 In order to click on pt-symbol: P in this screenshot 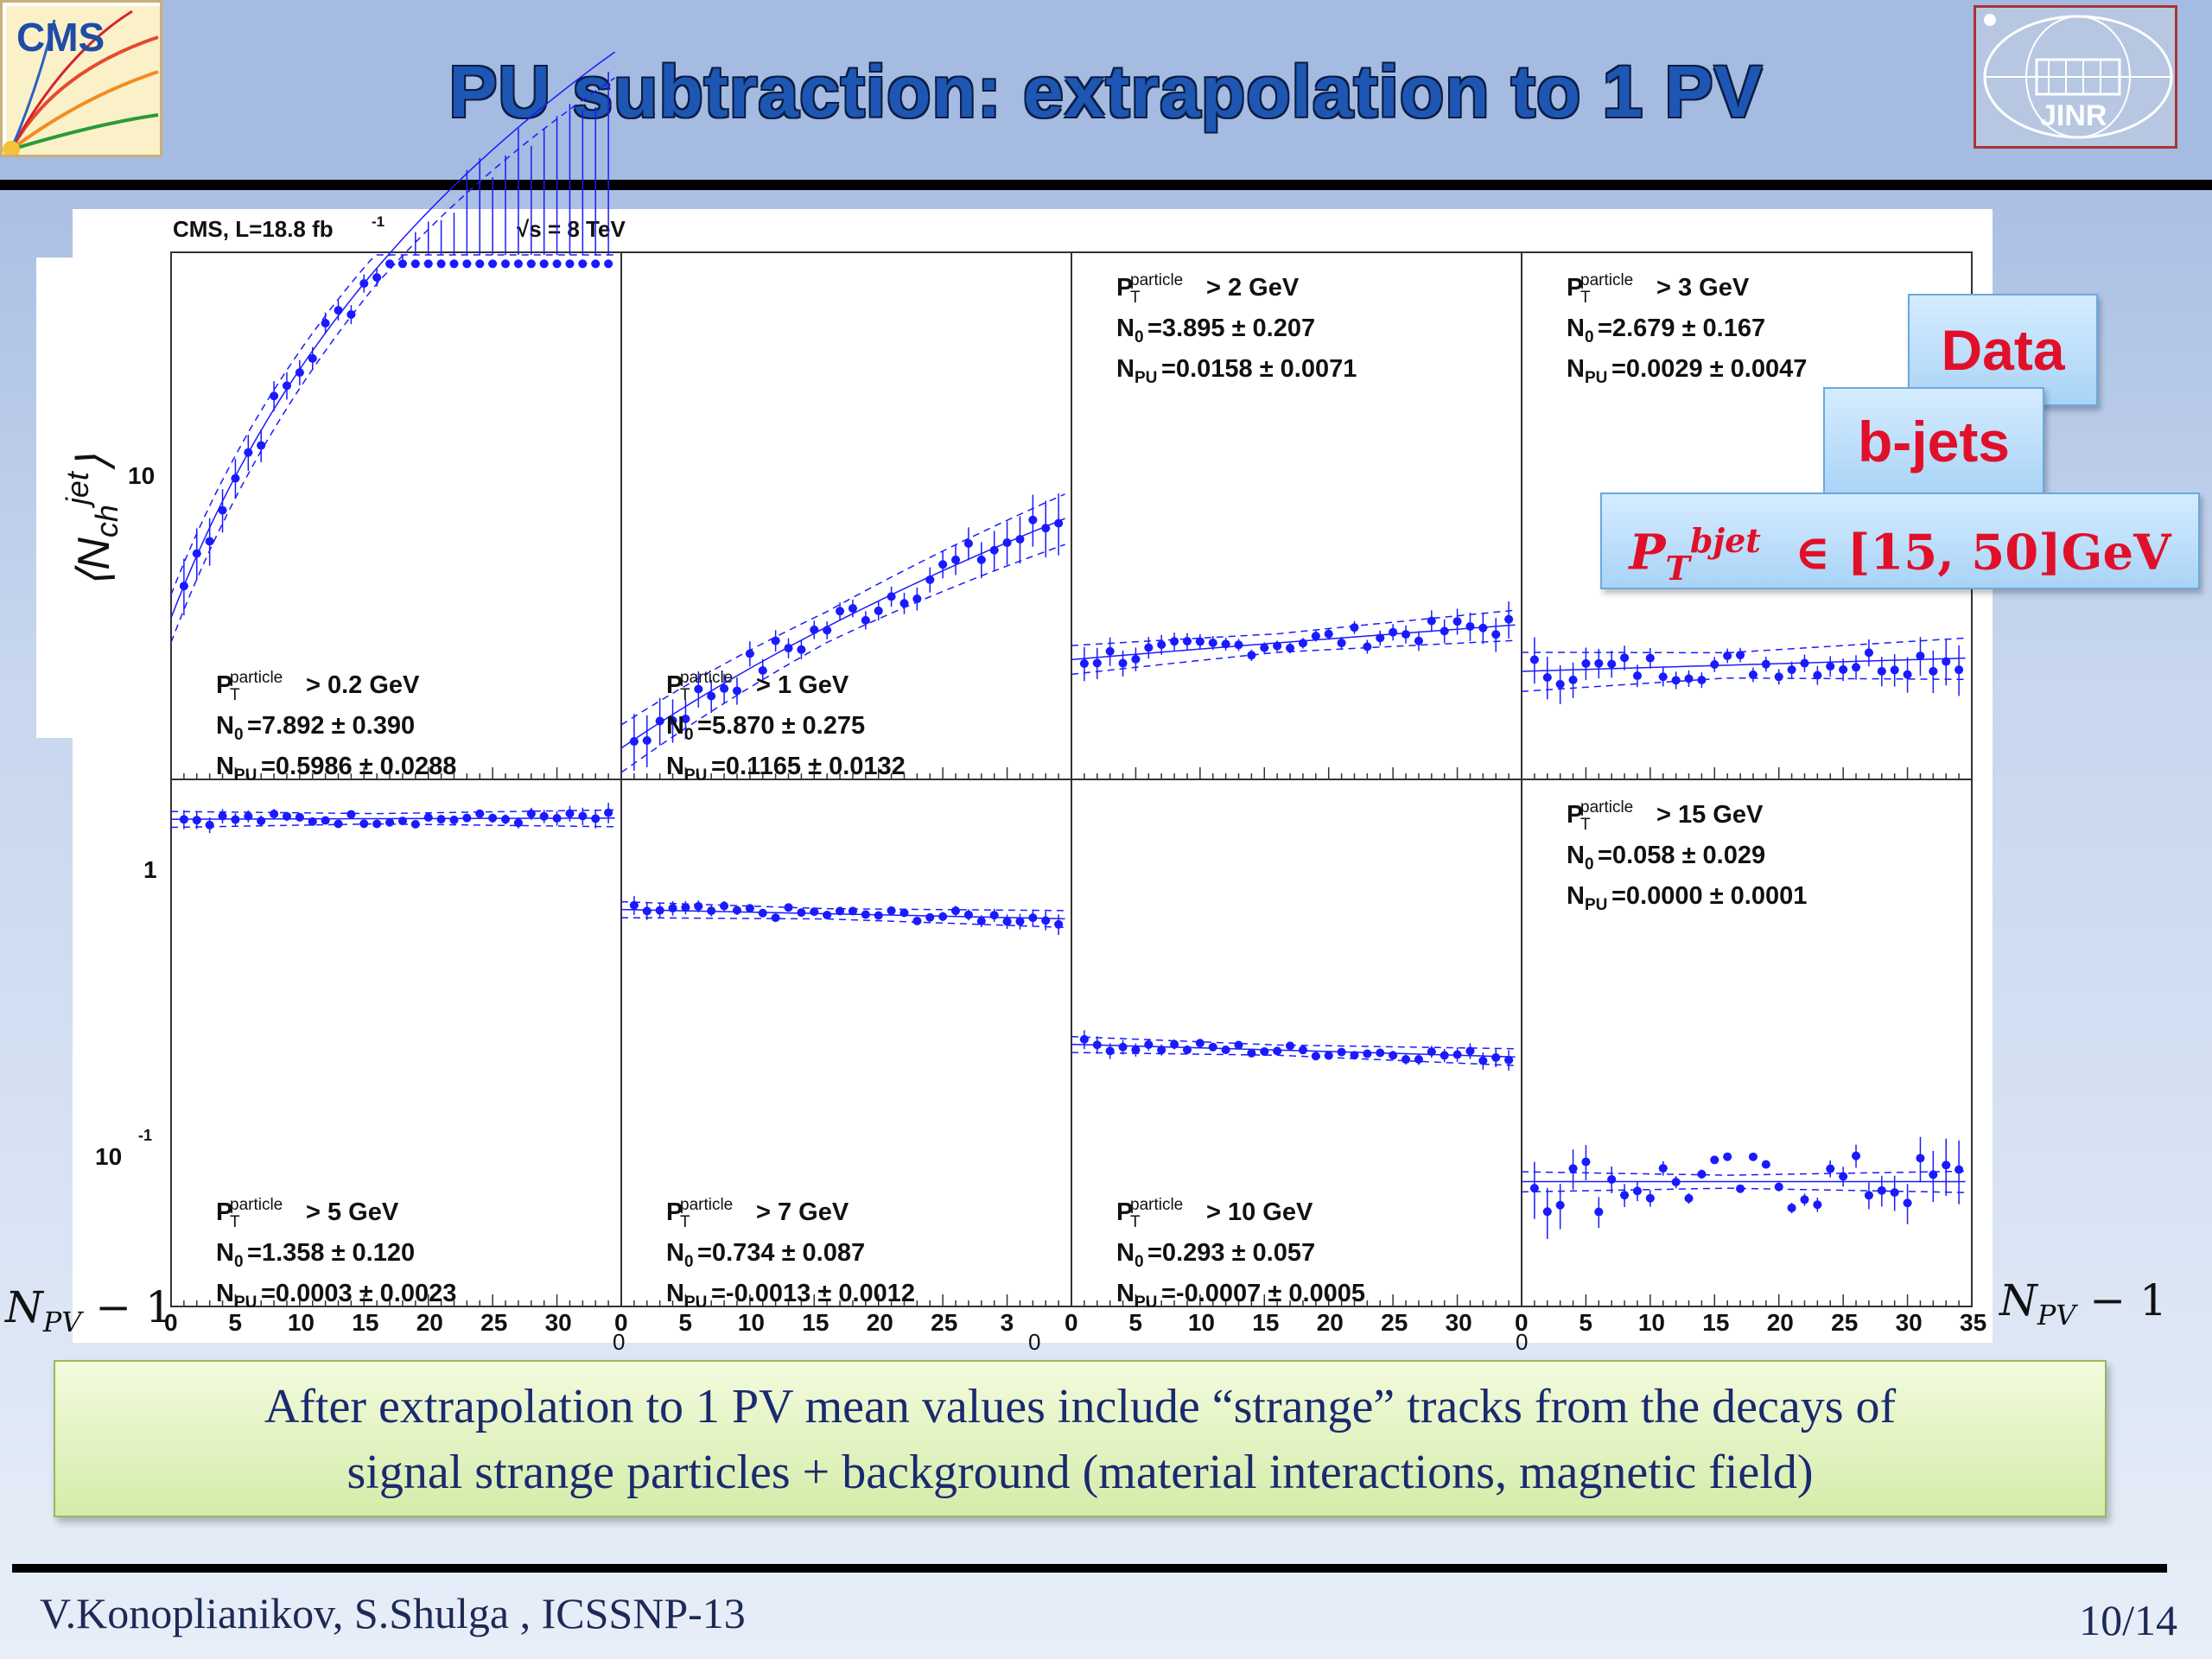, I will do `click(1647, 553)`.